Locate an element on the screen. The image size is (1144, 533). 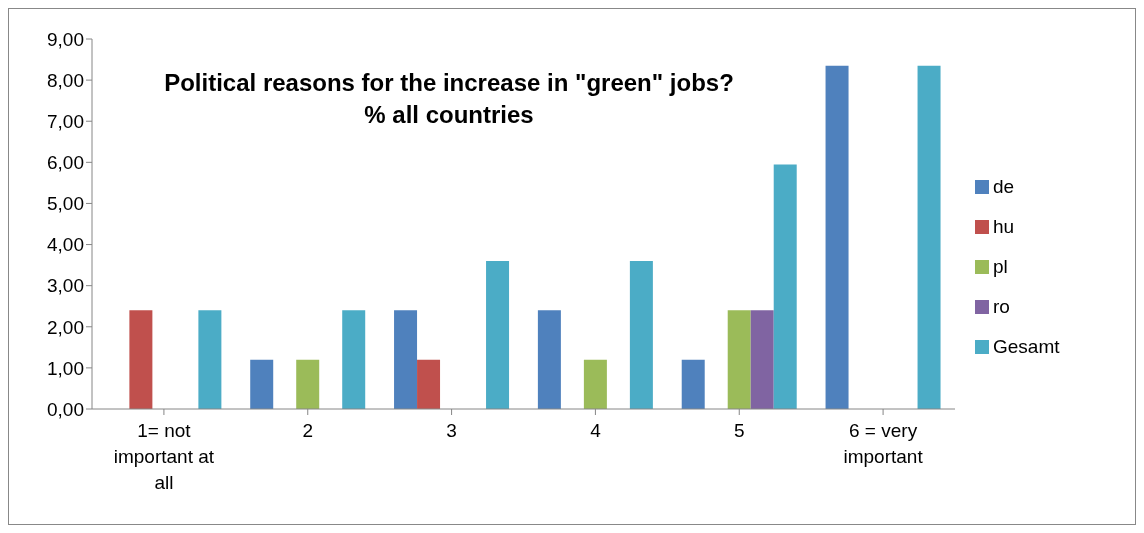
legend-label: Gesamt is located at coordinates (1026, 346).